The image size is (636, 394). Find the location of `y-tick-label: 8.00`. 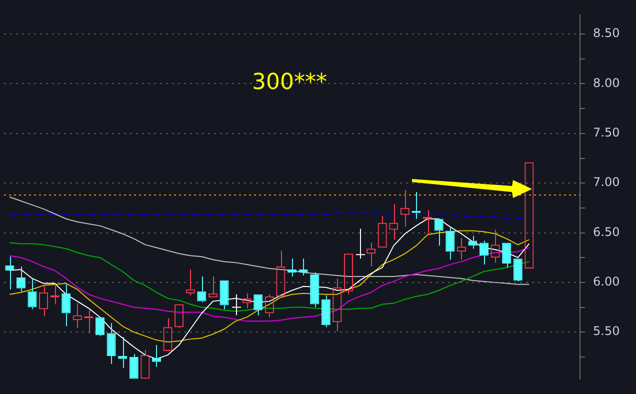

y-tick-label: 8.00 is located at coordinates (606, 83).